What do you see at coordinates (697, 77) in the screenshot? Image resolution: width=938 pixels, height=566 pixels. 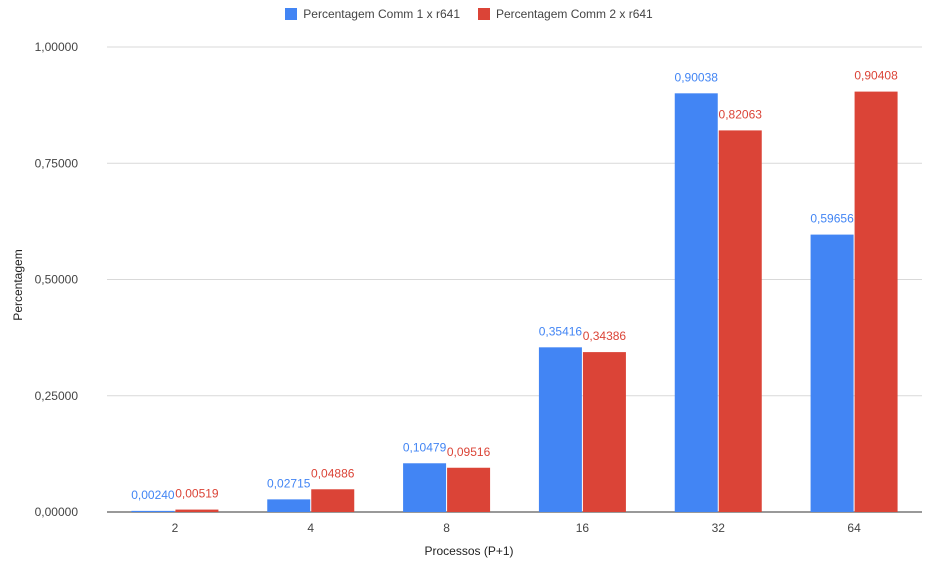 I see `data-label-series-1: 0,90038` at bounding box center [697, 77].